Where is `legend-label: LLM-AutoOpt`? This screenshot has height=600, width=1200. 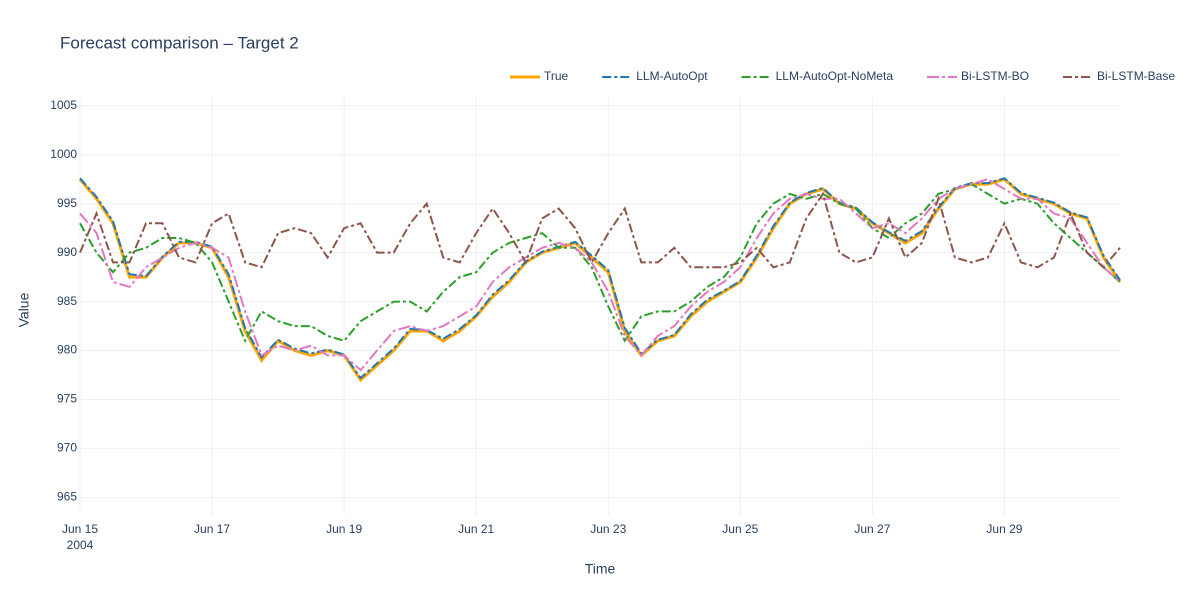
legend-label: LLM-AutoOpt is located at coordinates (672, 76).